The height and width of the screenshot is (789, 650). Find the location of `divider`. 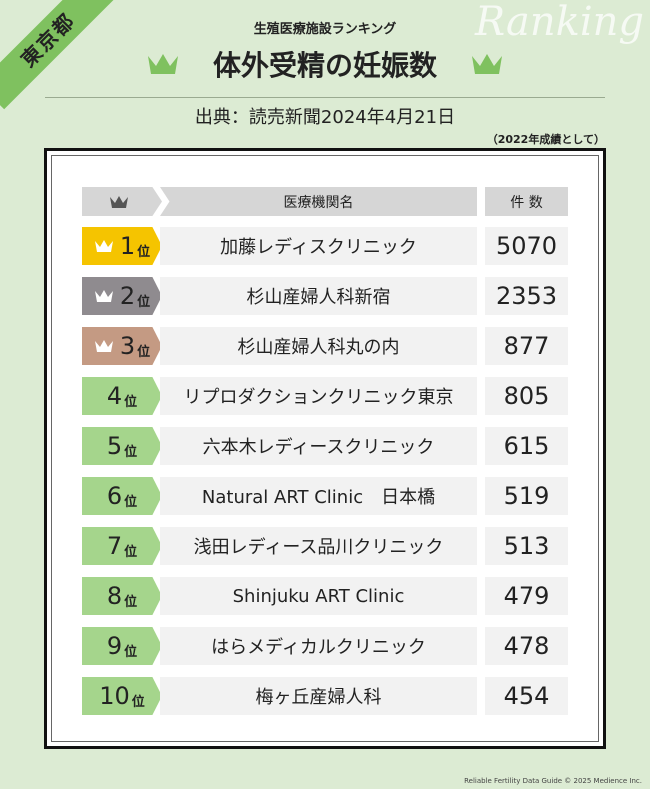

divider is located at coordinates (325, 97).